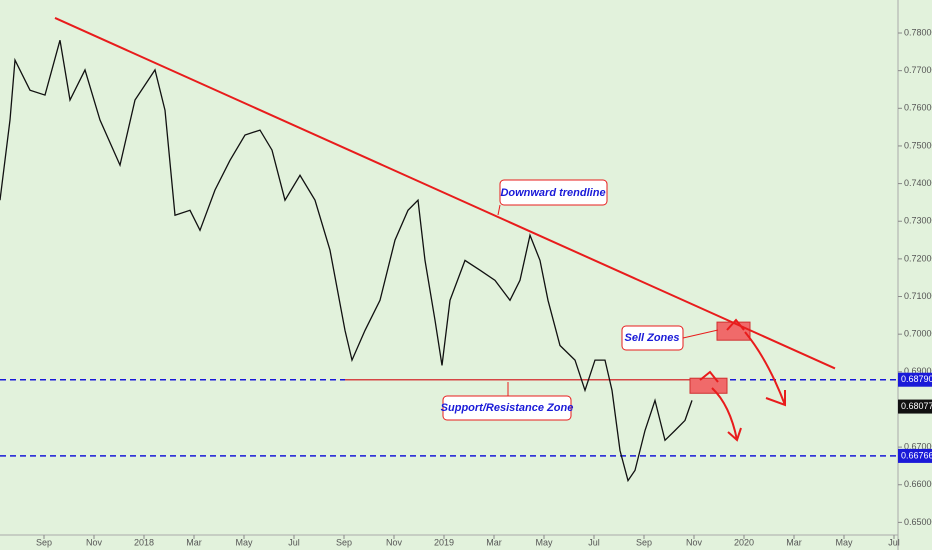  I want to click on callout: Downward trendline, so click(552, 197).